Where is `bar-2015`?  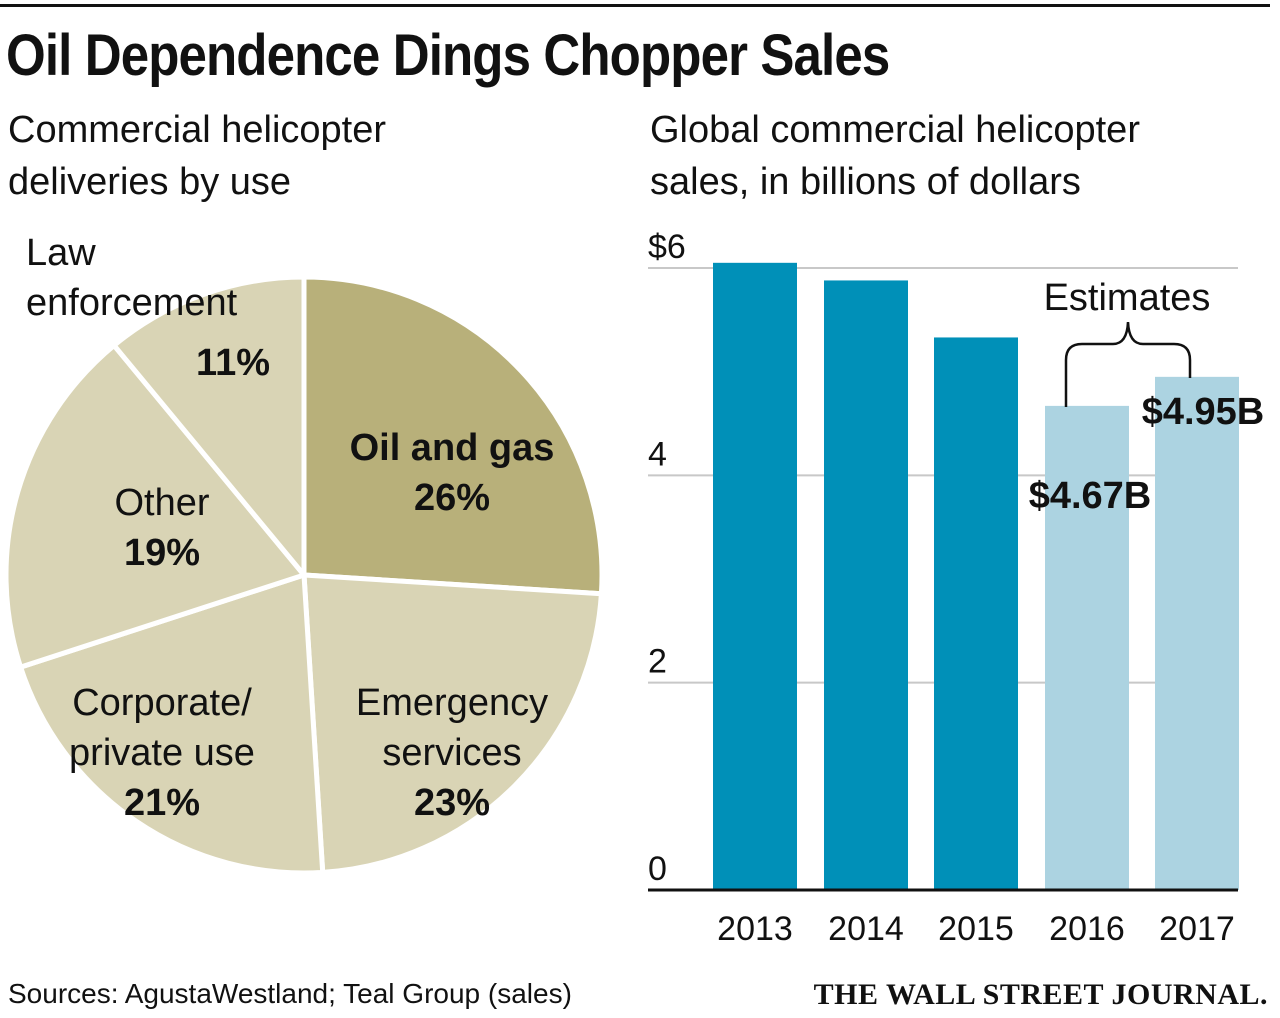 bar-2015 is located at coordinates (976, 613).